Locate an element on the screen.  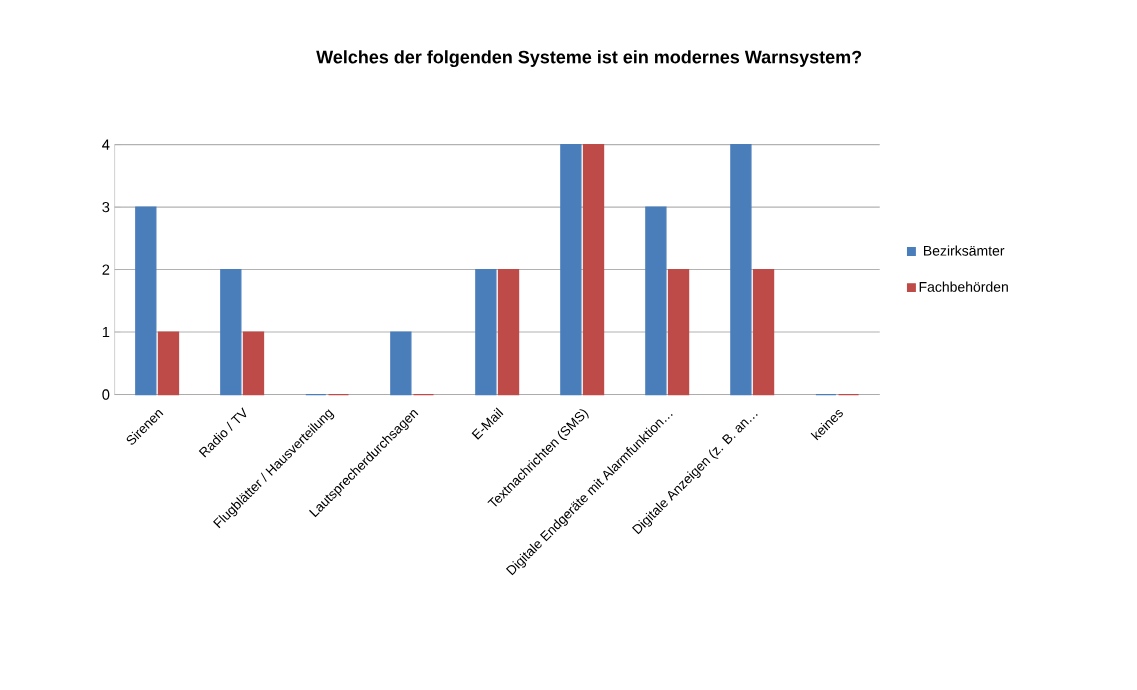
legend-label: Bezirksämter is located at coordinates (964, 250).